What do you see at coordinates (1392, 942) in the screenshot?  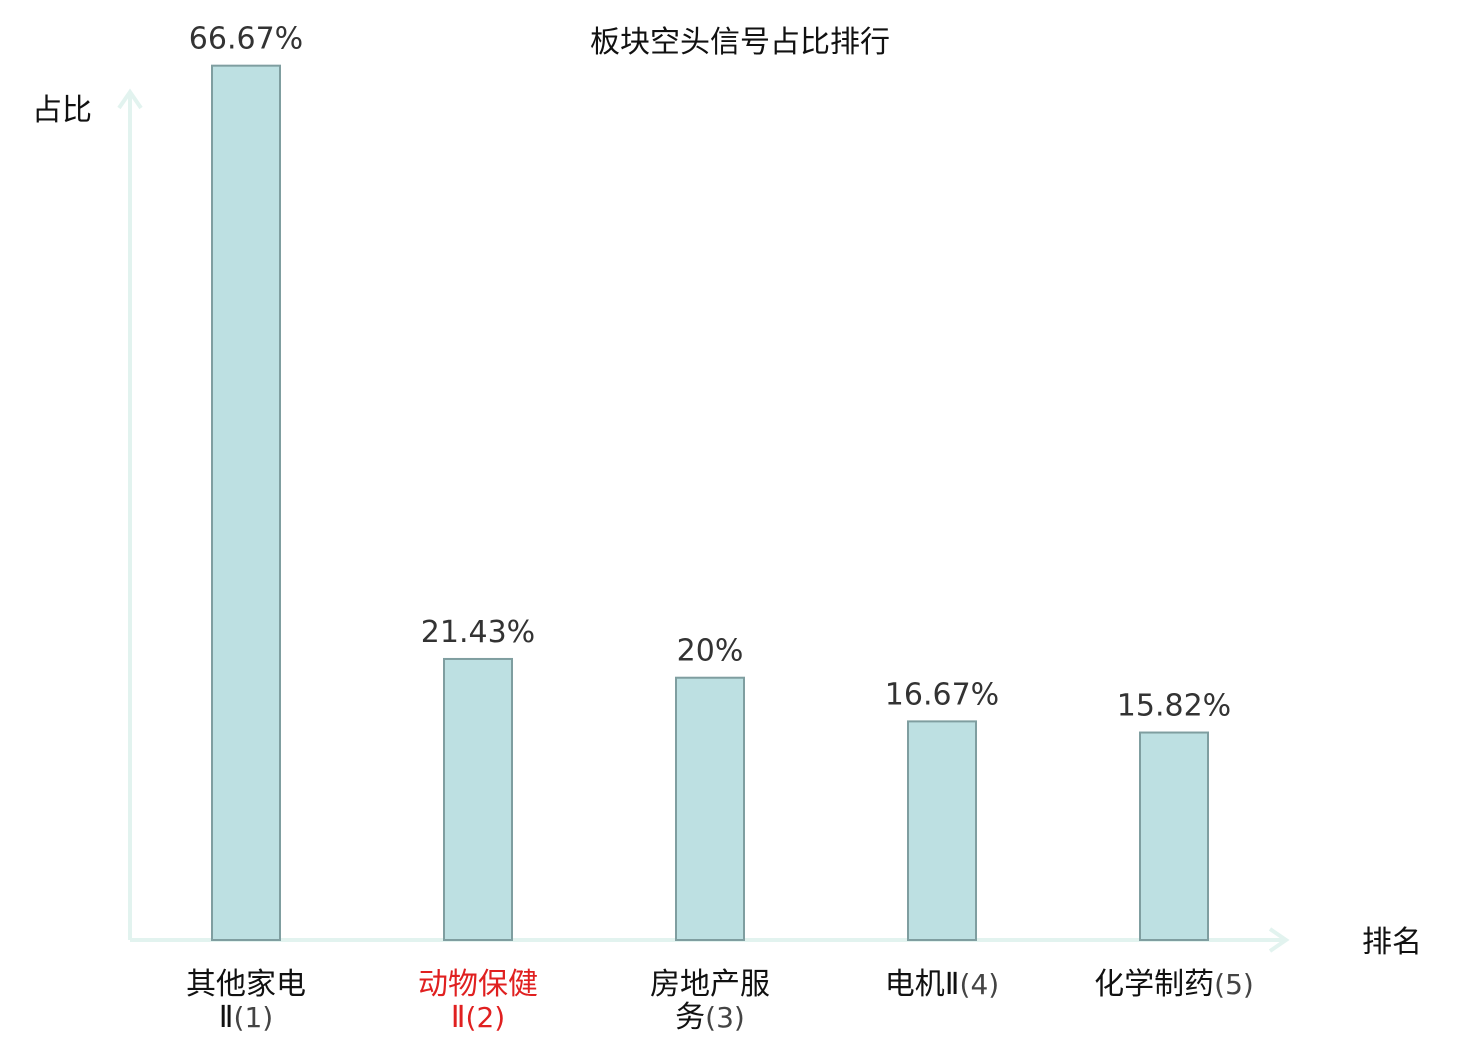 I see `x-axis-label: 排名` at bounding box center [1392, 942].